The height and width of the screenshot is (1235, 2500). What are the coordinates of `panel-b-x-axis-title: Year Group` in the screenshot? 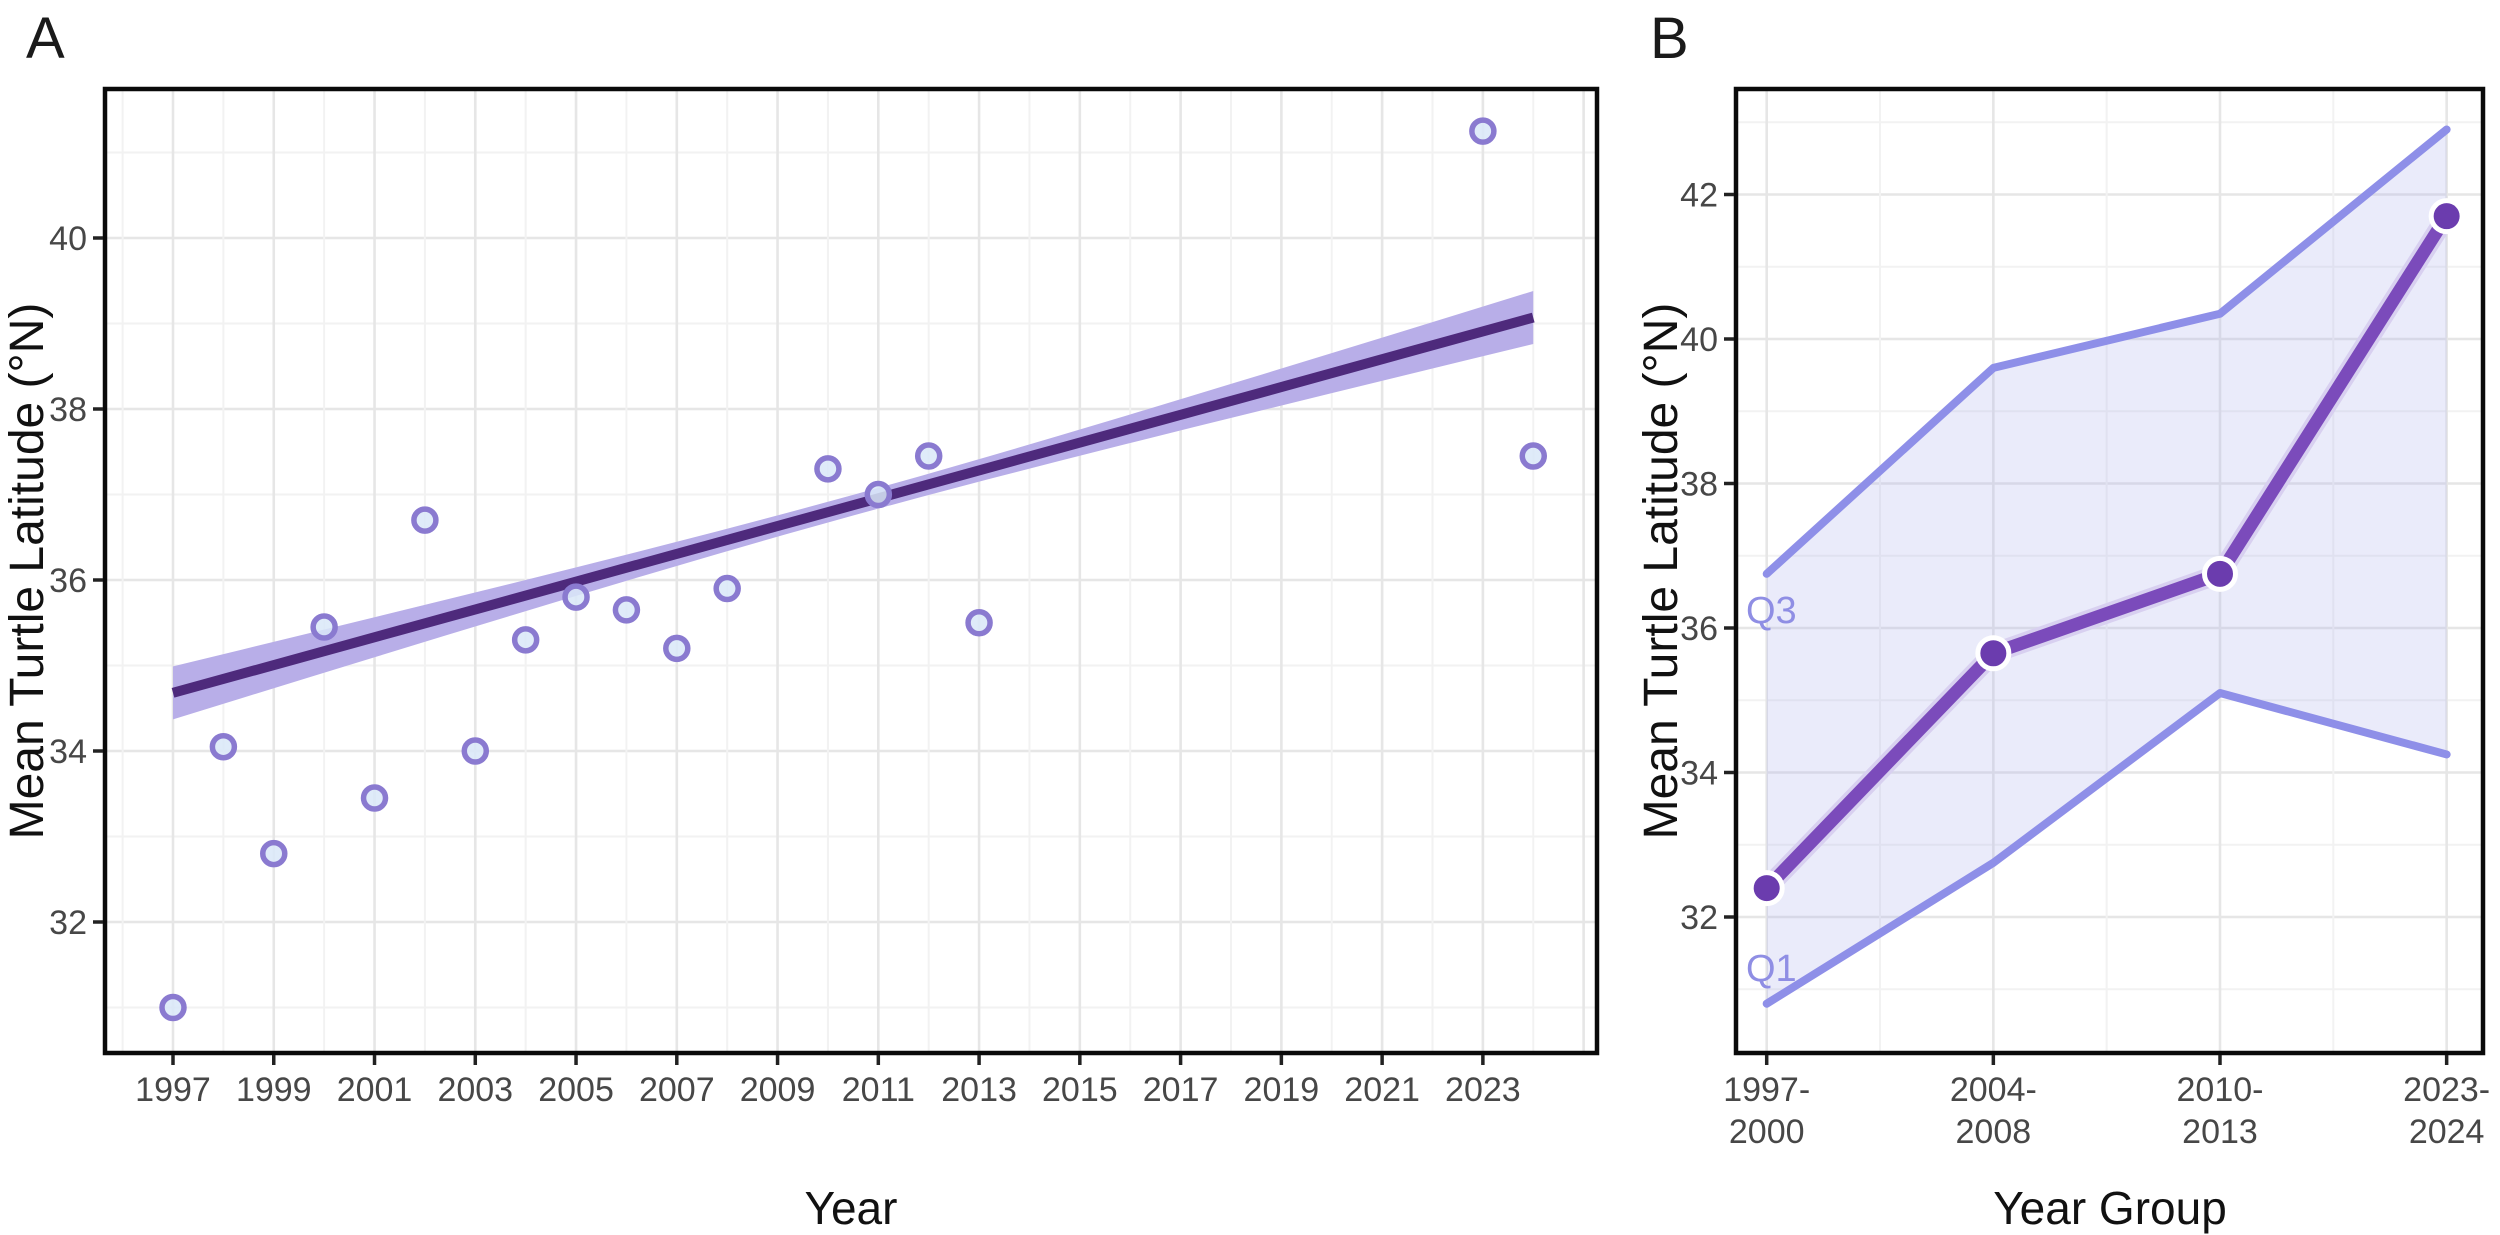 It's located at (2110, 1208).